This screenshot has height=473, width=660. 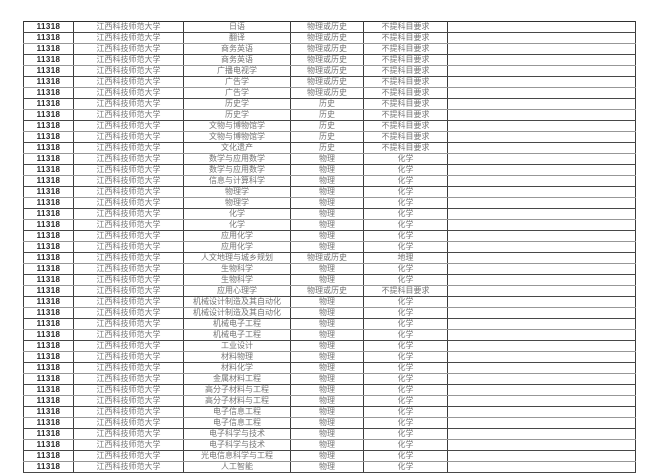 What do you see at coordinates (329, 181) in the screenshot?
I see `table-row: 11318 江西科技师范大学 信息与计算科学 物理 化学` at bounding box center [329, 181].